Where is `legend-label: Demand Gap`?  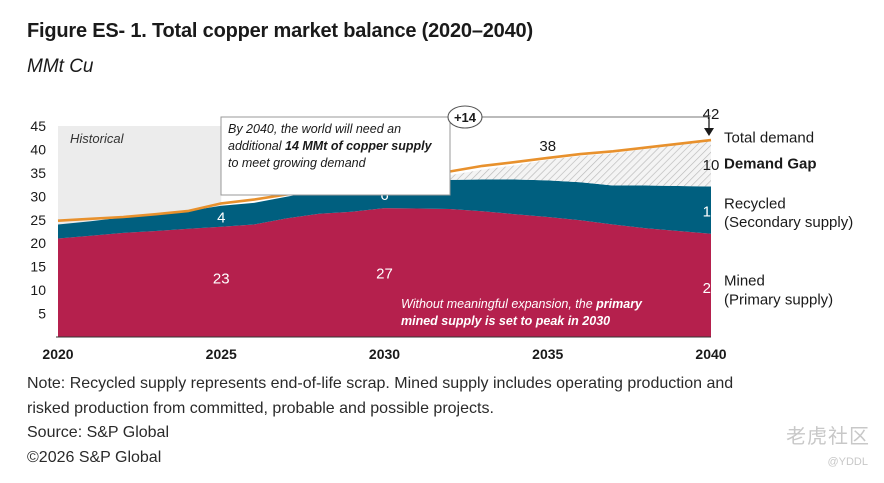
legend-label: Demand Gap is located at coordinates (770, 164).